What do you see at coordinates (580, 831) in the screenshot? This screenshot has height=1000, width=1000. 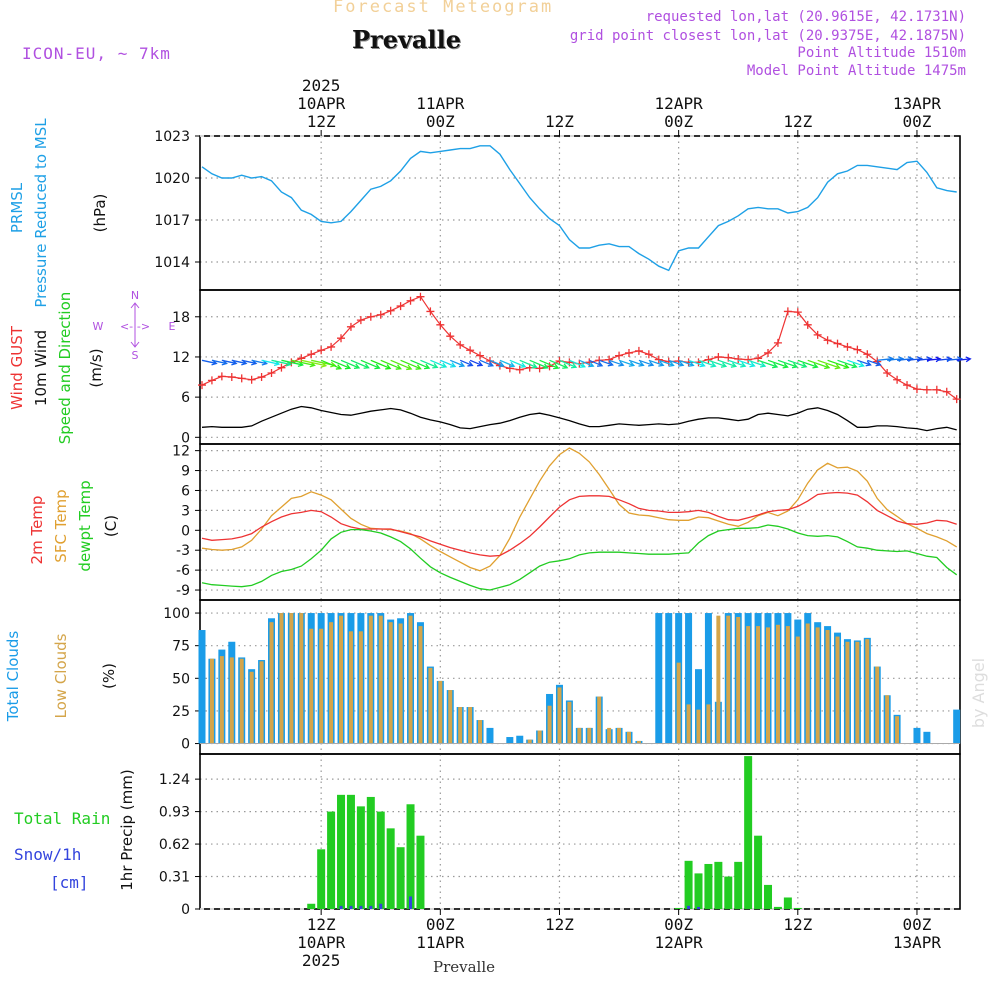 I see `precip-panel-frame` at bounding box center [580, 831].